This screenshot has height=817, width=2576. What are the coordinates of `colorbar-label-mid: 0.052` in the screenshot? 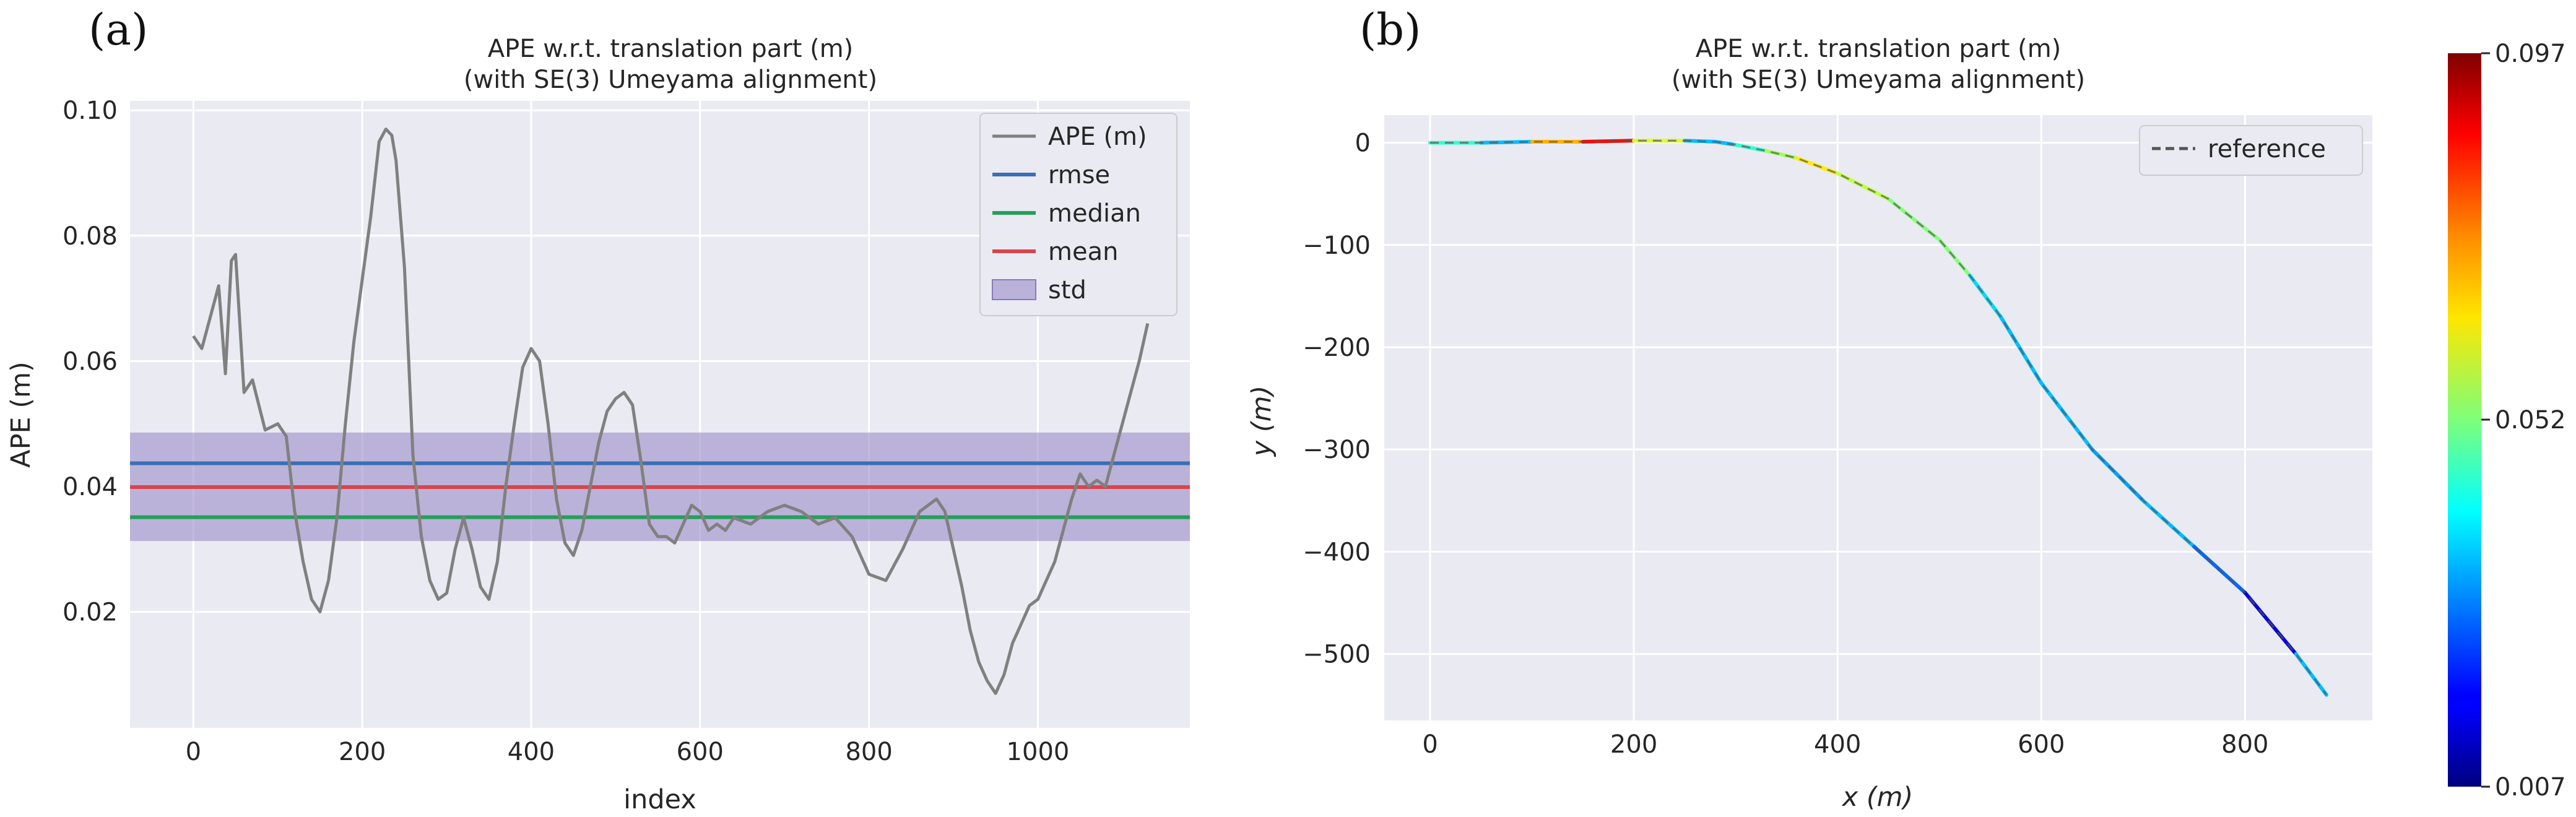 It's located at (2530, 420).